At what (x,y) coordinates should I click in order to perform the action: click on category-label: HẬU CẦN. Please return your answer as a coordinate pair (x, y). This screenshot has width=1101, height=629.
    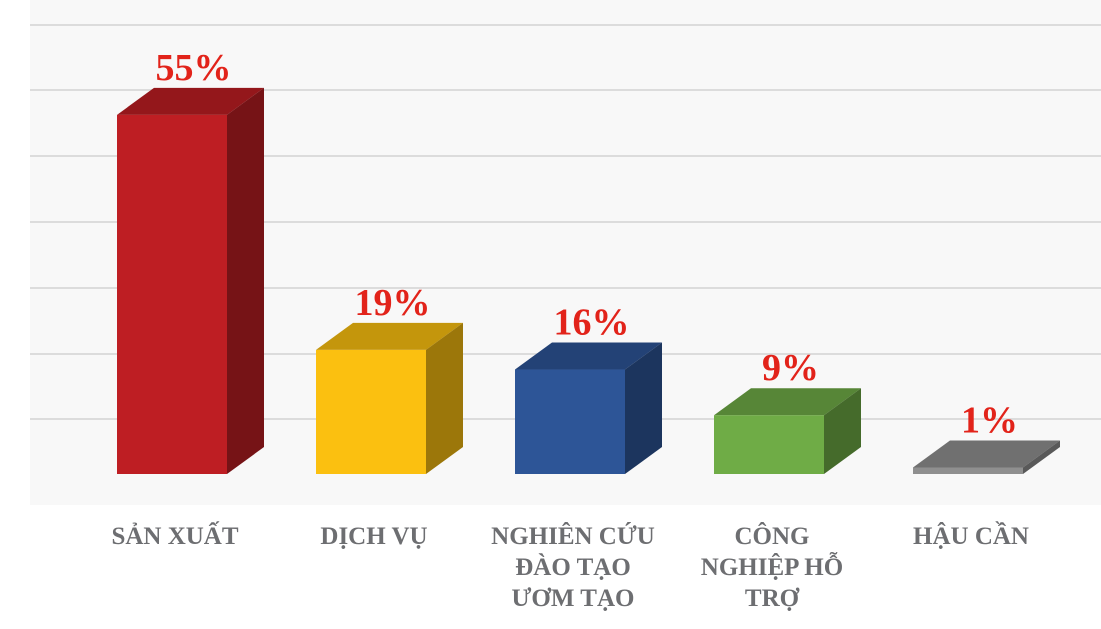
    Looking at the image, I should click on (971, 536).